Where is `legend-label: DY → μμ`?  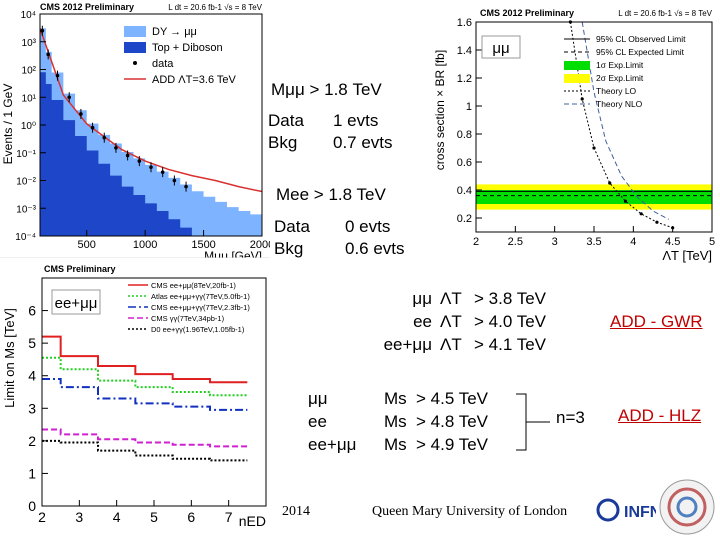 legend-label: DY → μμ is located at coordinates (174, 32).